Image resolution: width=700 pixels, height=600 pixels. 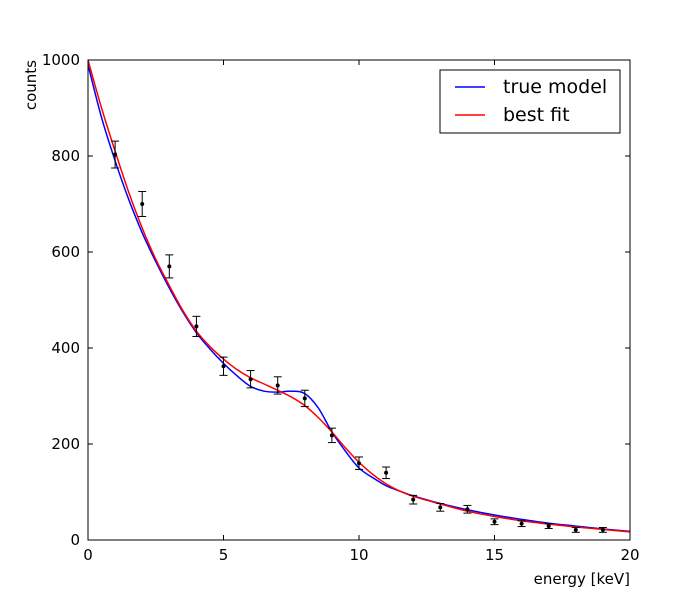 What do you see at coordinates (536, 115) in the screenshot?
I see `legend-label-best-fit: best fit` at bounding box center [536, 115].